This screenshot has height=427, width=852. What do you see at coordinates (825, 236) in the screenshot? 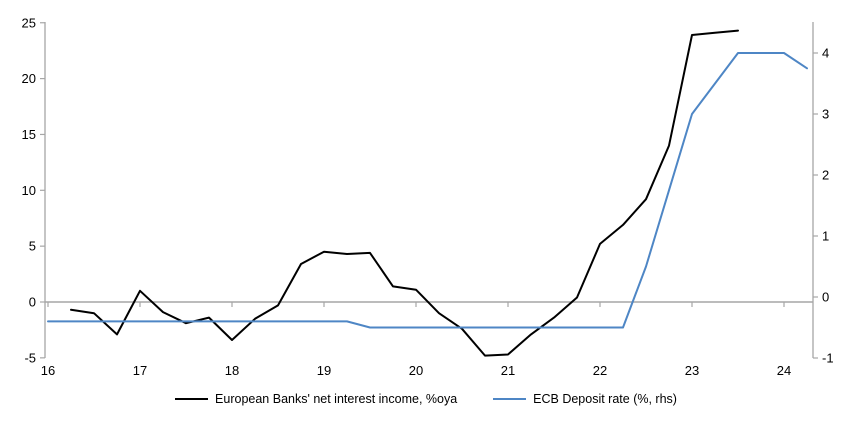
I see `right-axis-tick-label: 1` at bounding box center [825, 236].